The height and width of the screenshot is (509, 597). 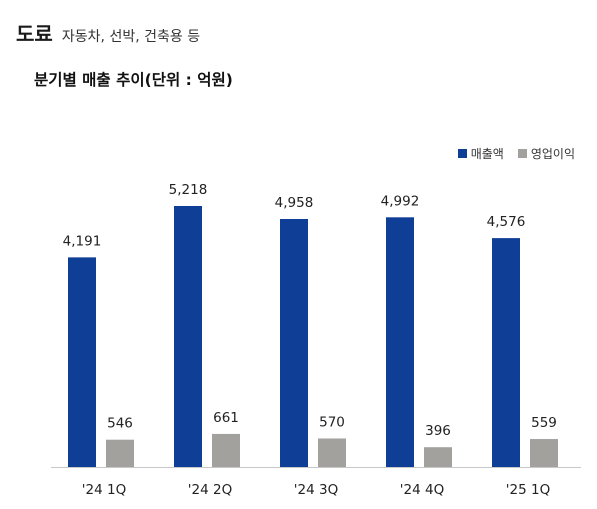 I want to click on legend-item-revenue: 매출액, so click(x=480, y=153).